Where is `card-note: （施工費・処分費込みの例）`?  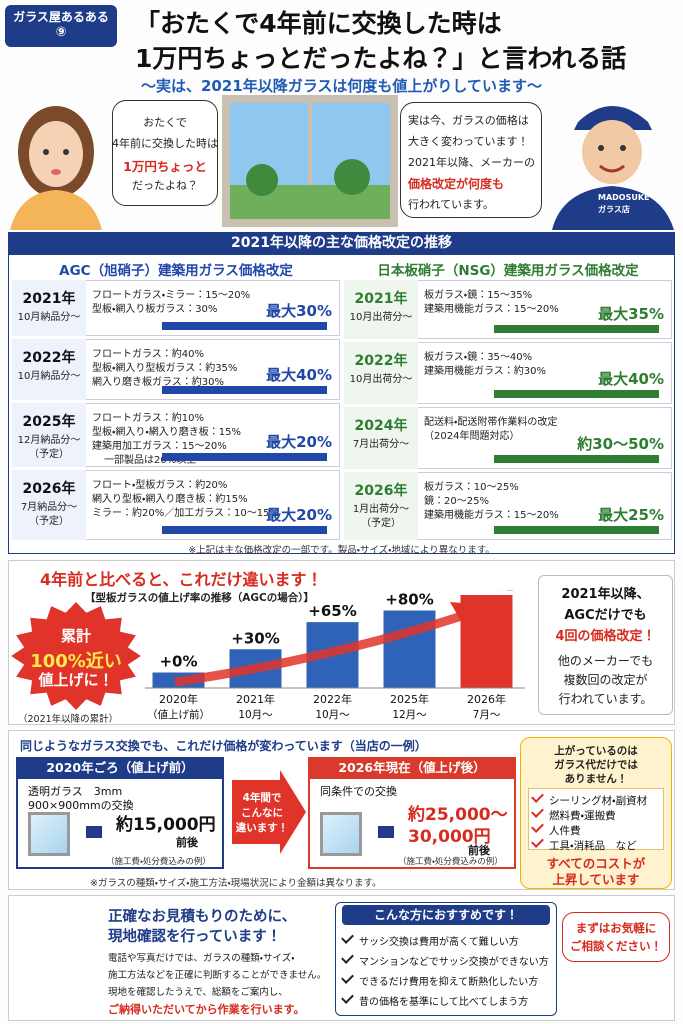
card-note: （施工費・処分費込みの例） is located at coordinates (450, 862).